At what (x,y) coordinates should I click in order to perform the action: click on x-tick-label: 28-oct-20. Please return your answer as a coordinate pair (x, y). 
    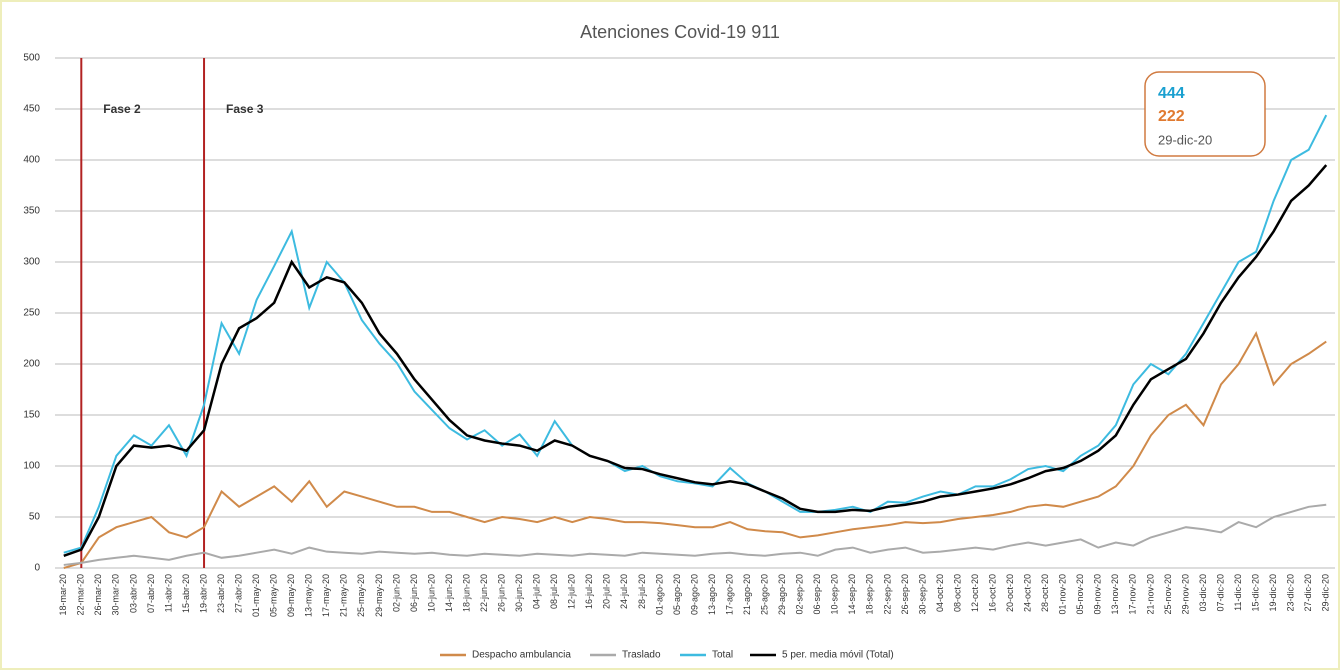
    Looking at the image, I should click on (1045, 593).